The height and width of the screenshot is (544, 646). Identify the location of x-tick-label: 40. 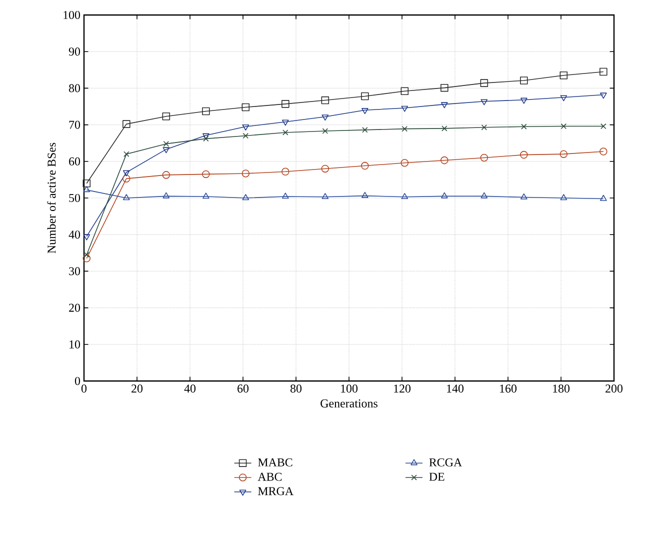
(190, 388).